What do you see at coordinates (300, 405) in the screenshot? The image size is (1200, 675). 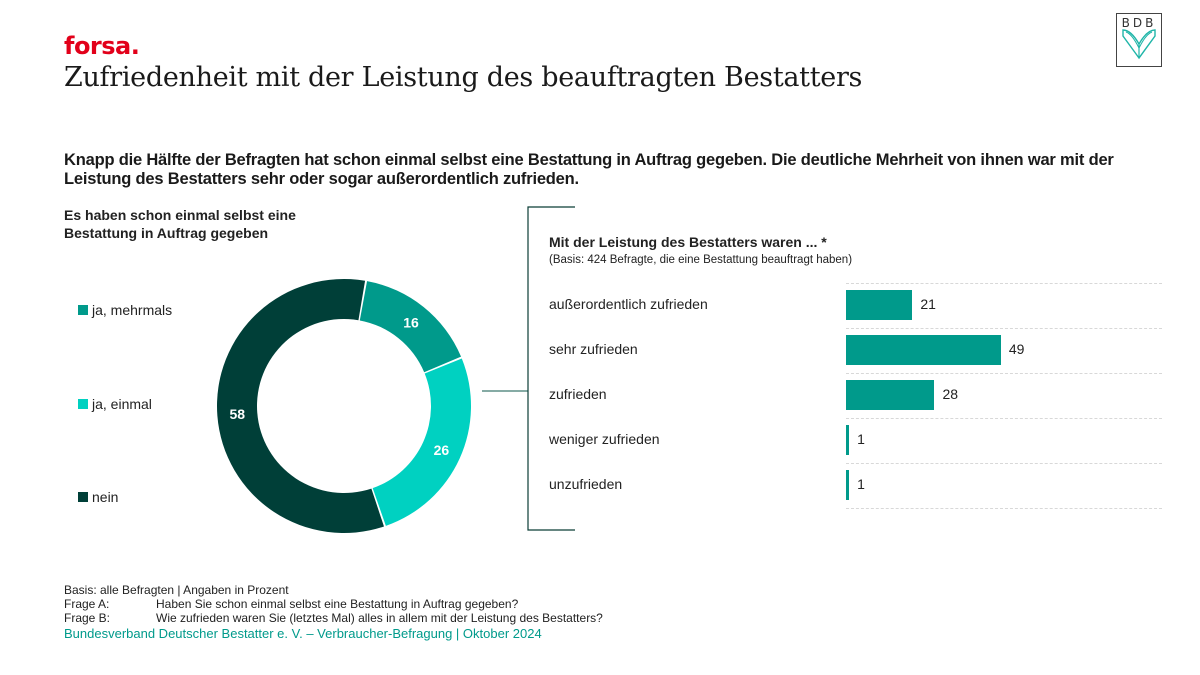 I see `donut-segment-nein` at bounding box center [300, 405].